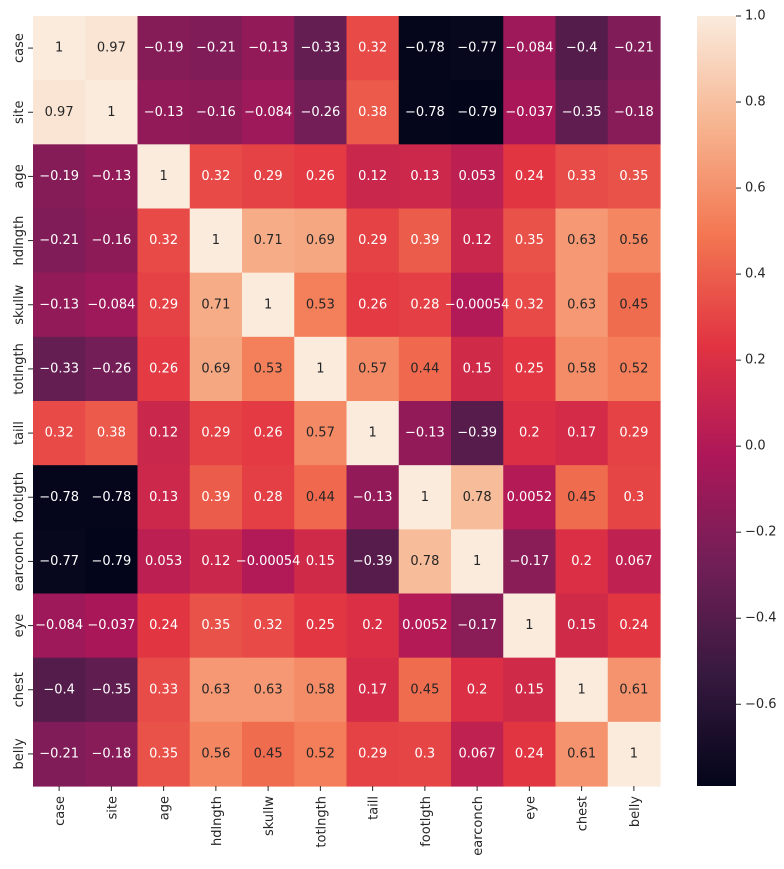  I want to click on heatmap-cell-chest-site, so click(112, 690).